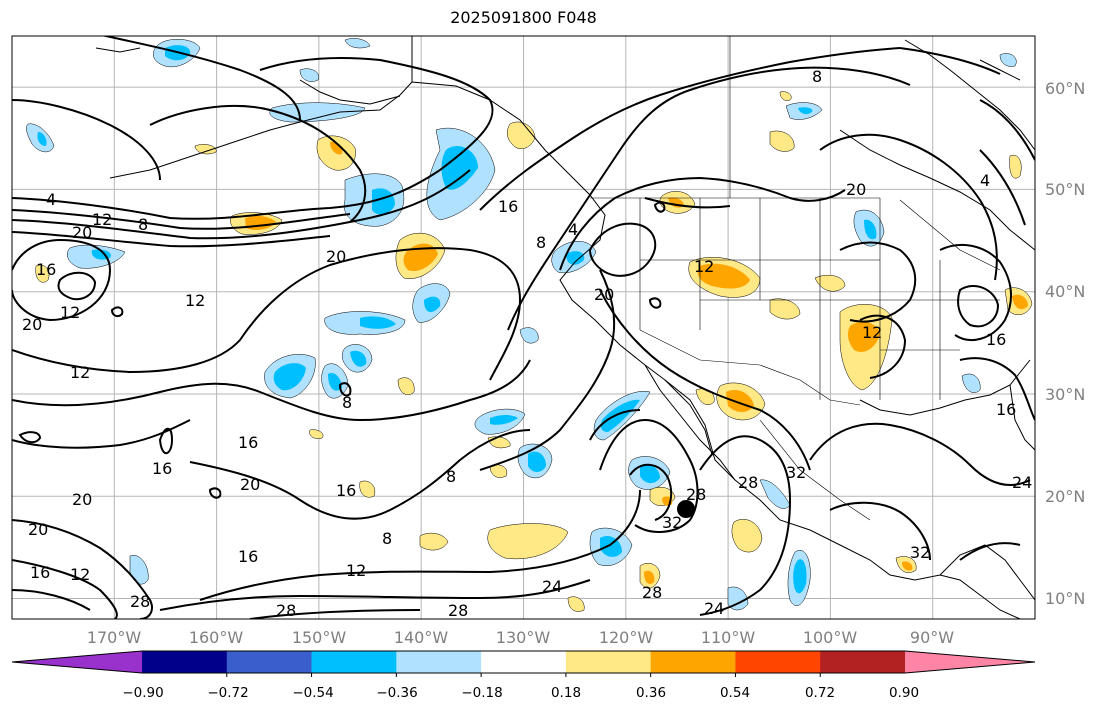  What do you see at coordinates (77, 662) in the screenshot?
I see `colorbar-extend-low` at bounding box center [77, 662].